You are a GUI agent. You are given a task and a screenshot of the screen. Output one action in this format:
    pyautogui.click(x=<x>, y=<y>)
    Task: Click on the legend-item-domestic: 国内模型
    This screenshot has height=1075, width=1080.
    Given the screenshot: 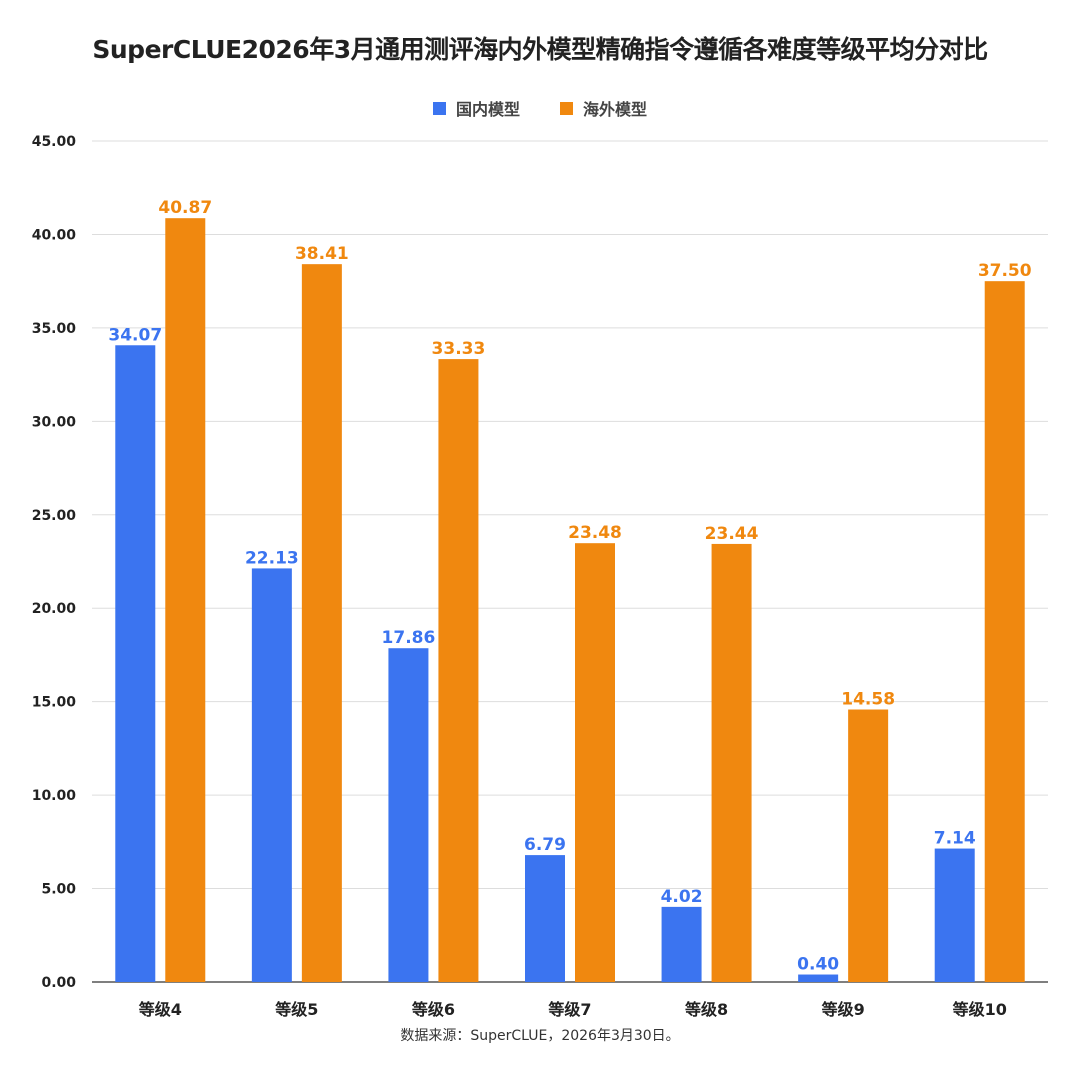 What is the action you would take?
    pyautogui.click(x=476, y=108)
    